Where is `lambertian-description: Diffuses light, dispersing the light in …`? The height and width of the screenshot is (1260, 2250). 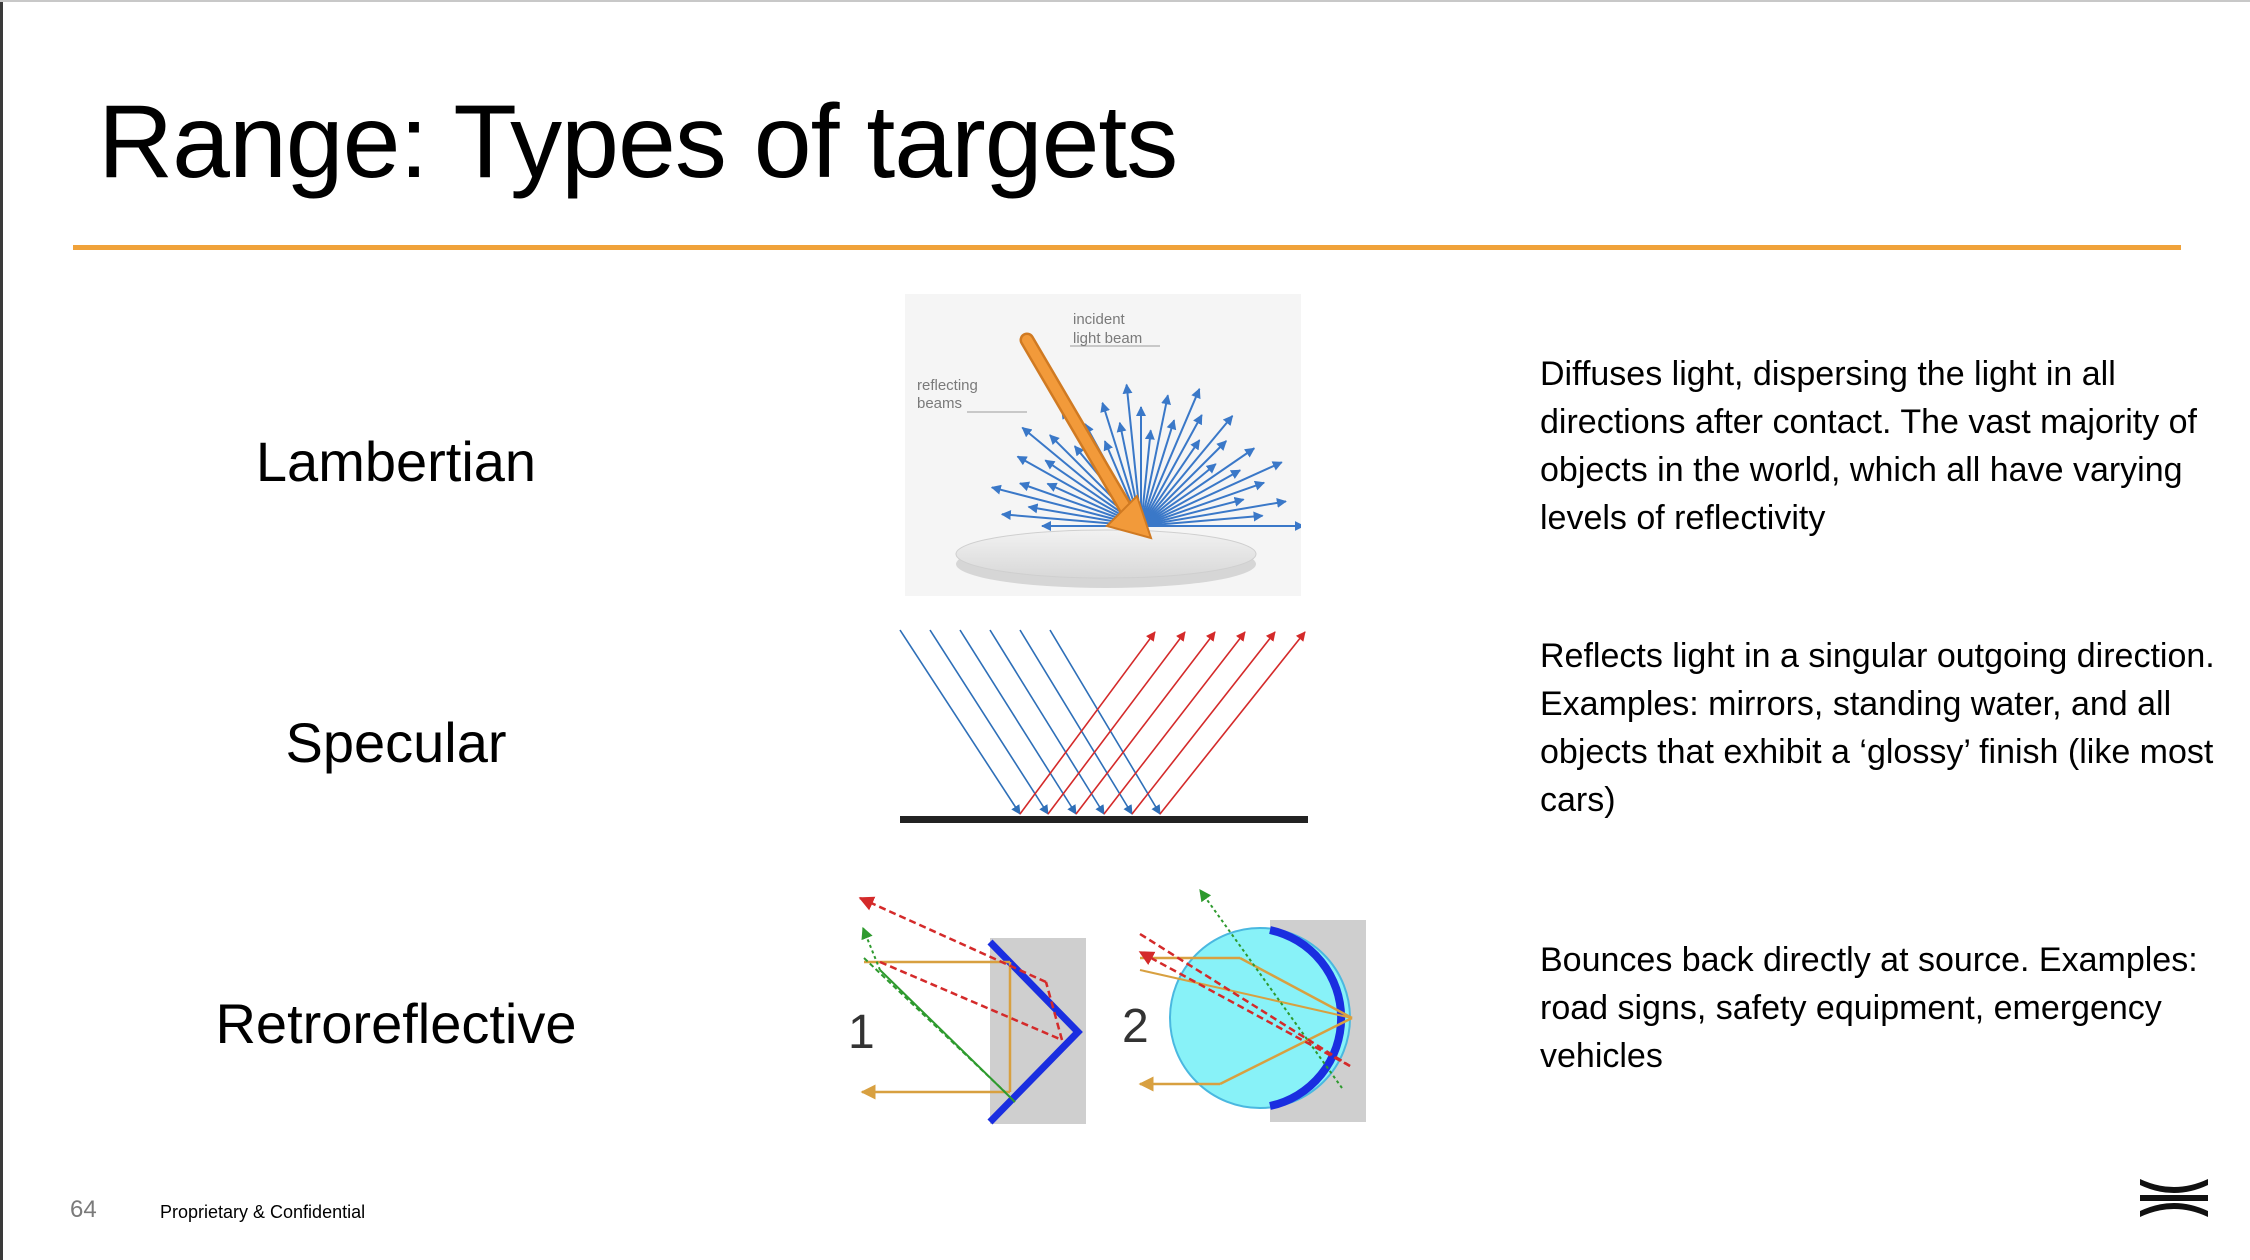
lambertian-description: Diffuses light, dispersing the light in … is located at coordinates (1868, 446).